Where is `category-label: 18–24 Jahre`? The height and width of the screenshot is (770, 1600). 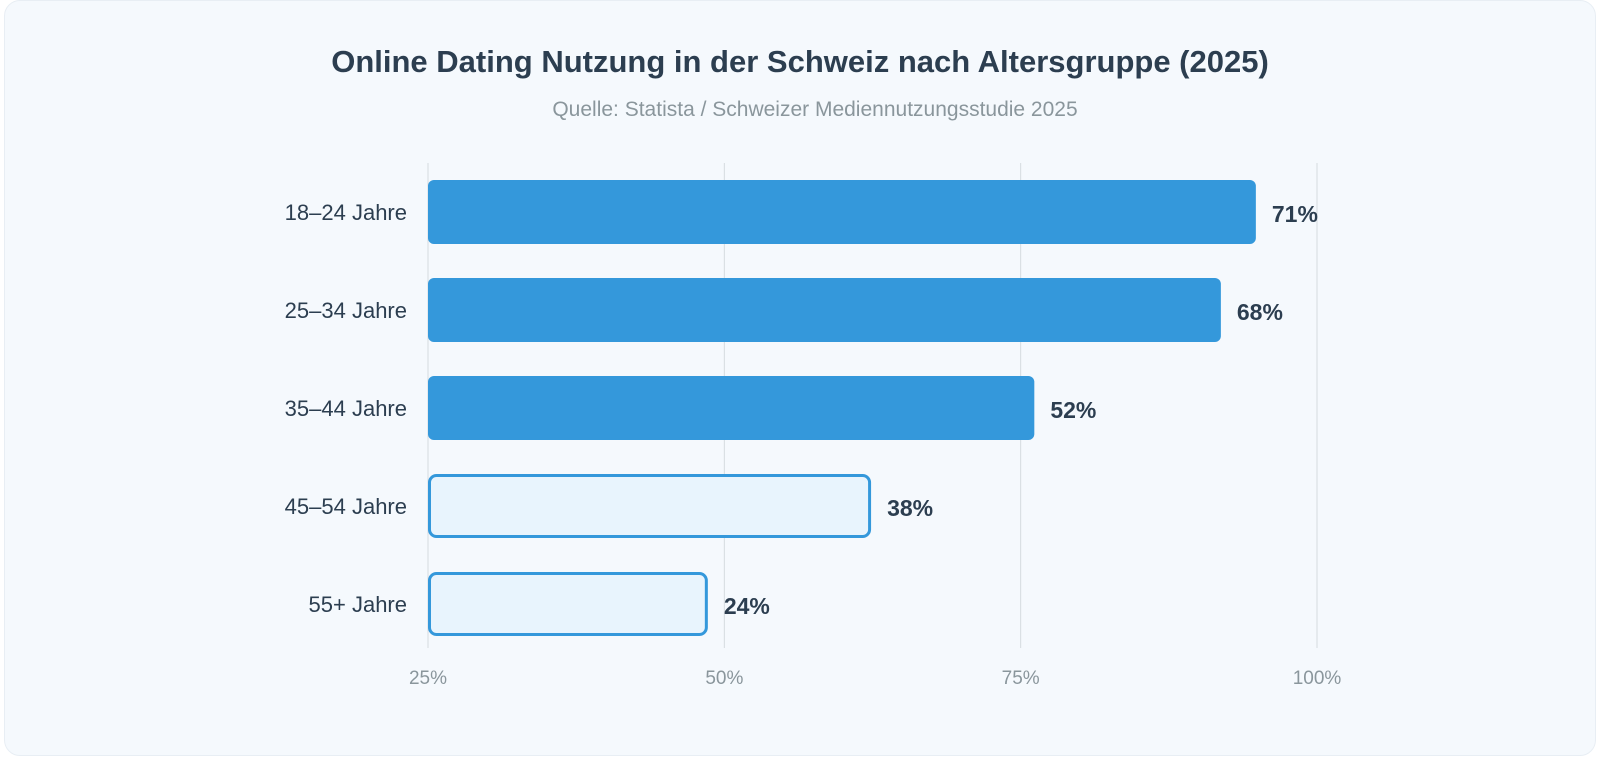 category-label: 18–24 Jahre is located at coordinates (346, 212).